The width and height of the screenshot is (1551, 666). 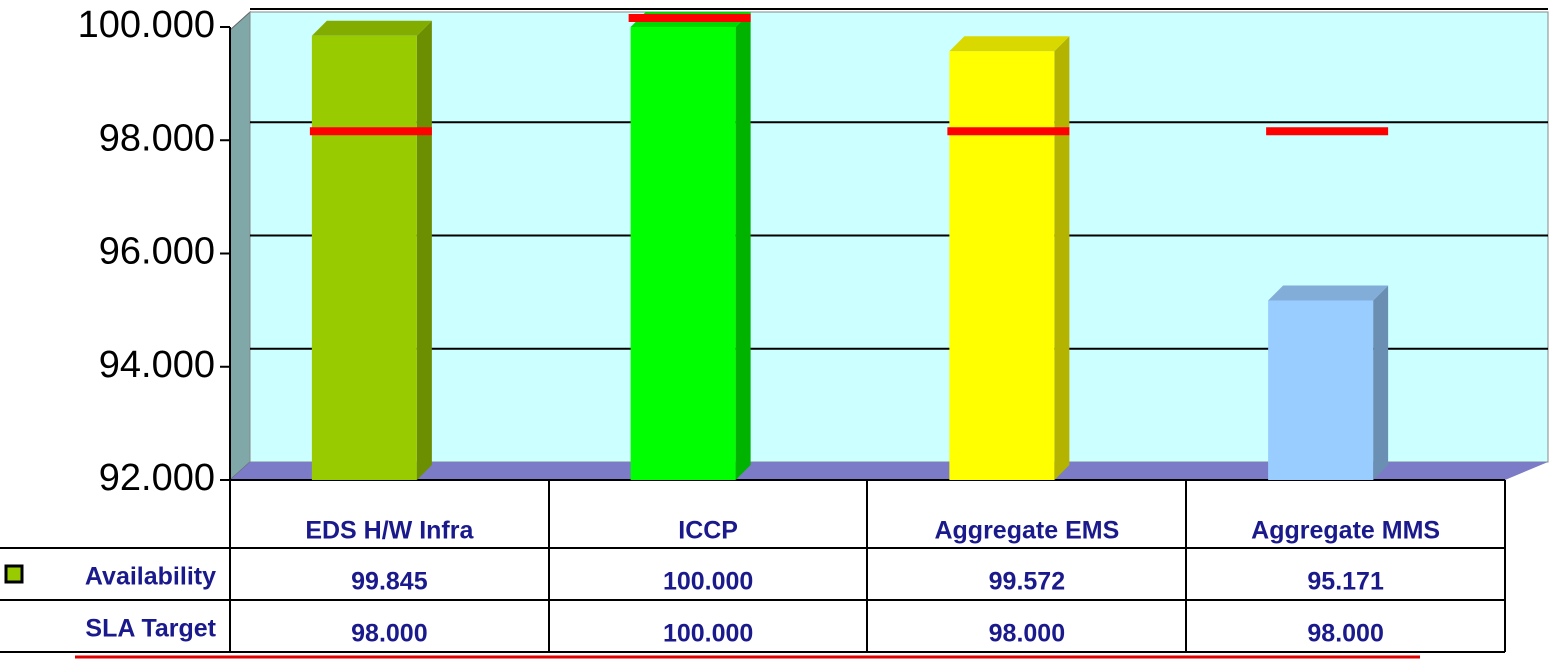 I want to click on side-wall, so click(x=240, y=246).